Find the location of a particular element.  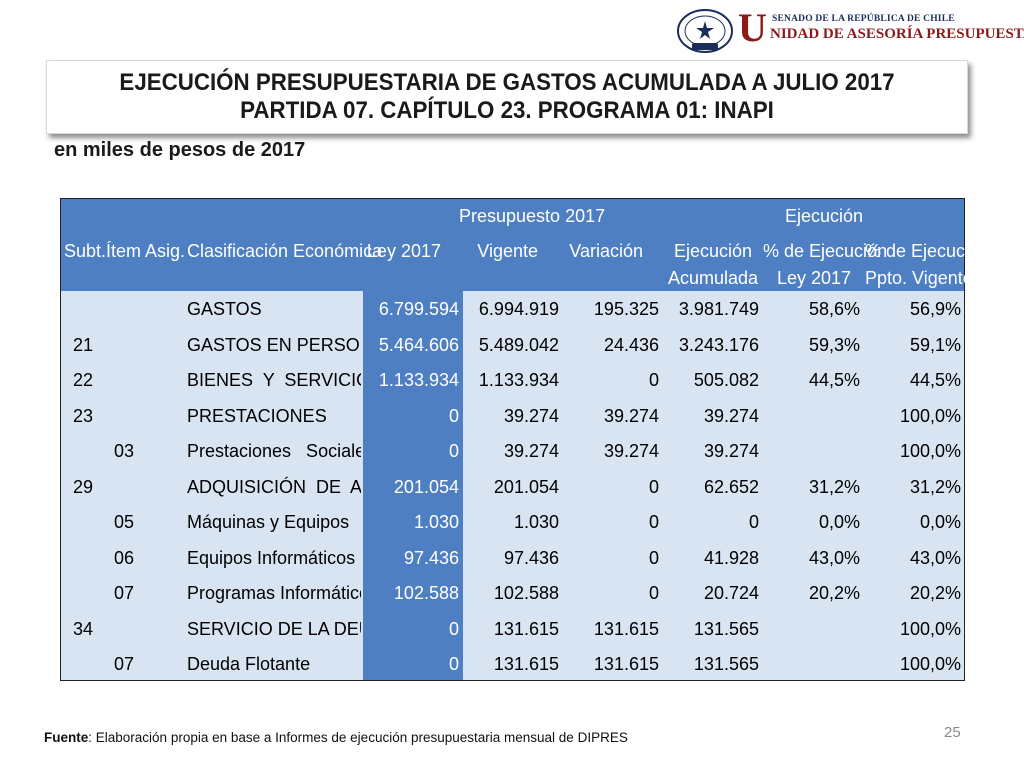

cell-ejecucion: 505.082 is located at coordinates (726, 380).